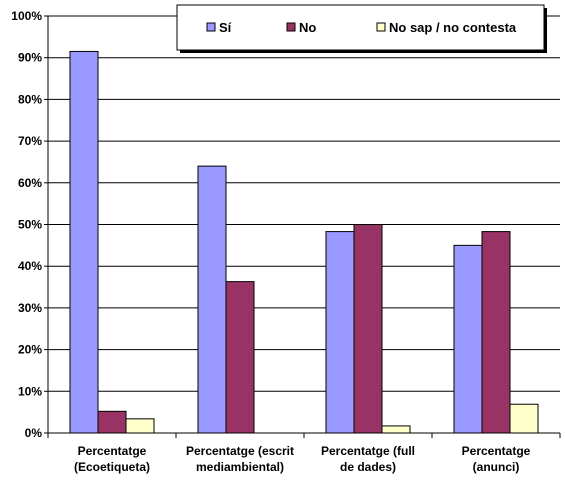  Describe the element at coordinates (30, 391) in the screenshot. I see `y-tick-label: 10%` at that location.